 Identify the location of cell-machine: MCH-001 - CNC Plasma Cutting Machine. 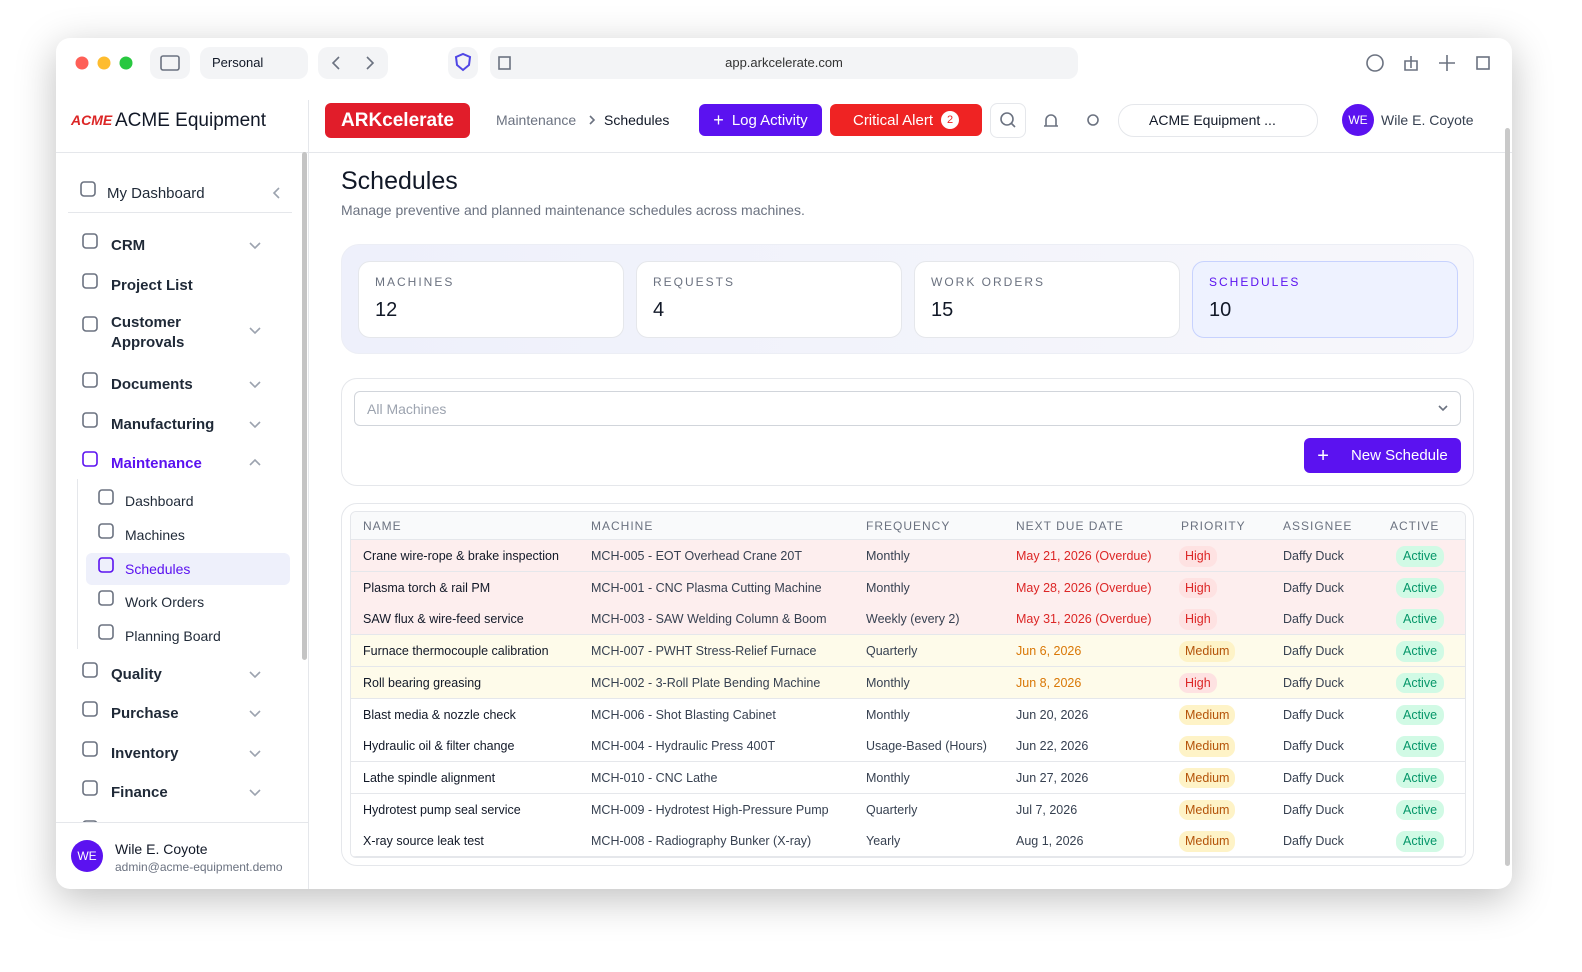
(706, 587).